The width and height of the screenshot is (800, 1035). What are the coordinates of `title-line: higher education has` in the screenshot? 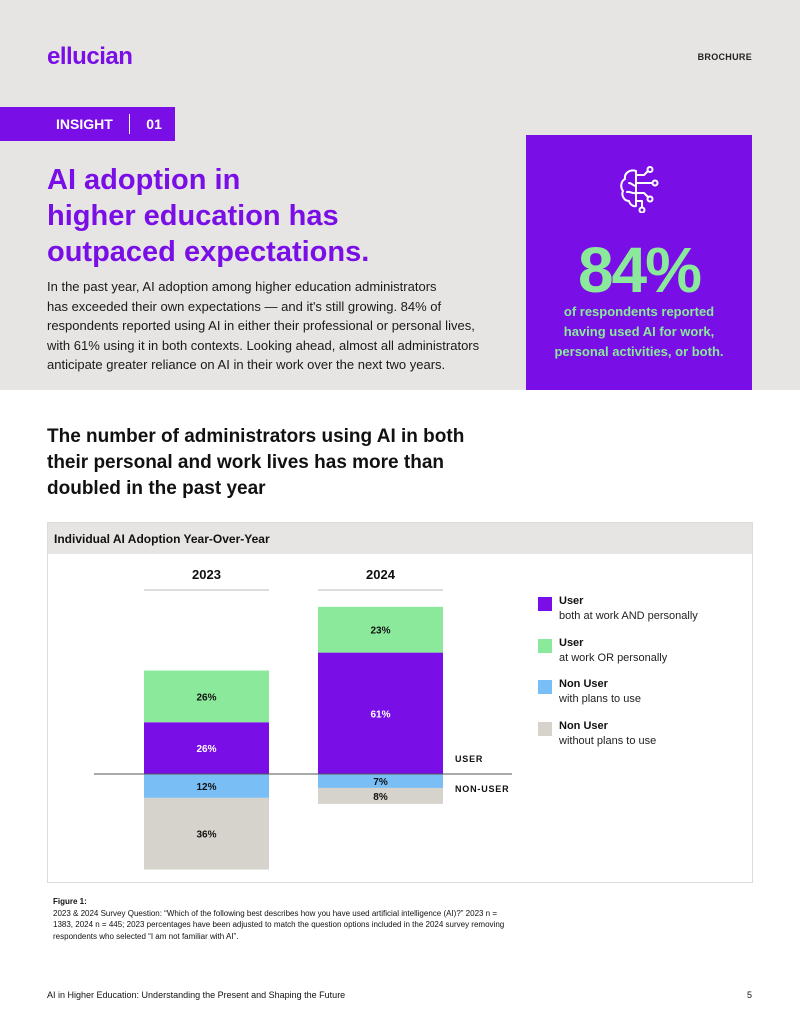 It's located at (193, 216).